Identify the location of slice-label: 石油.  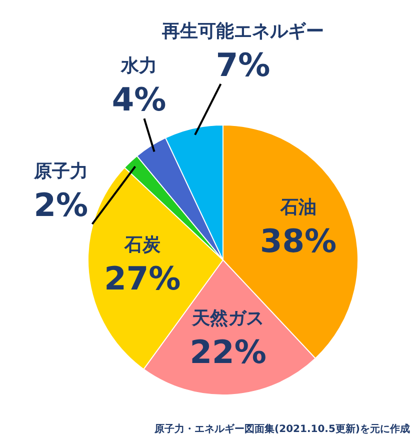
(297, 207).